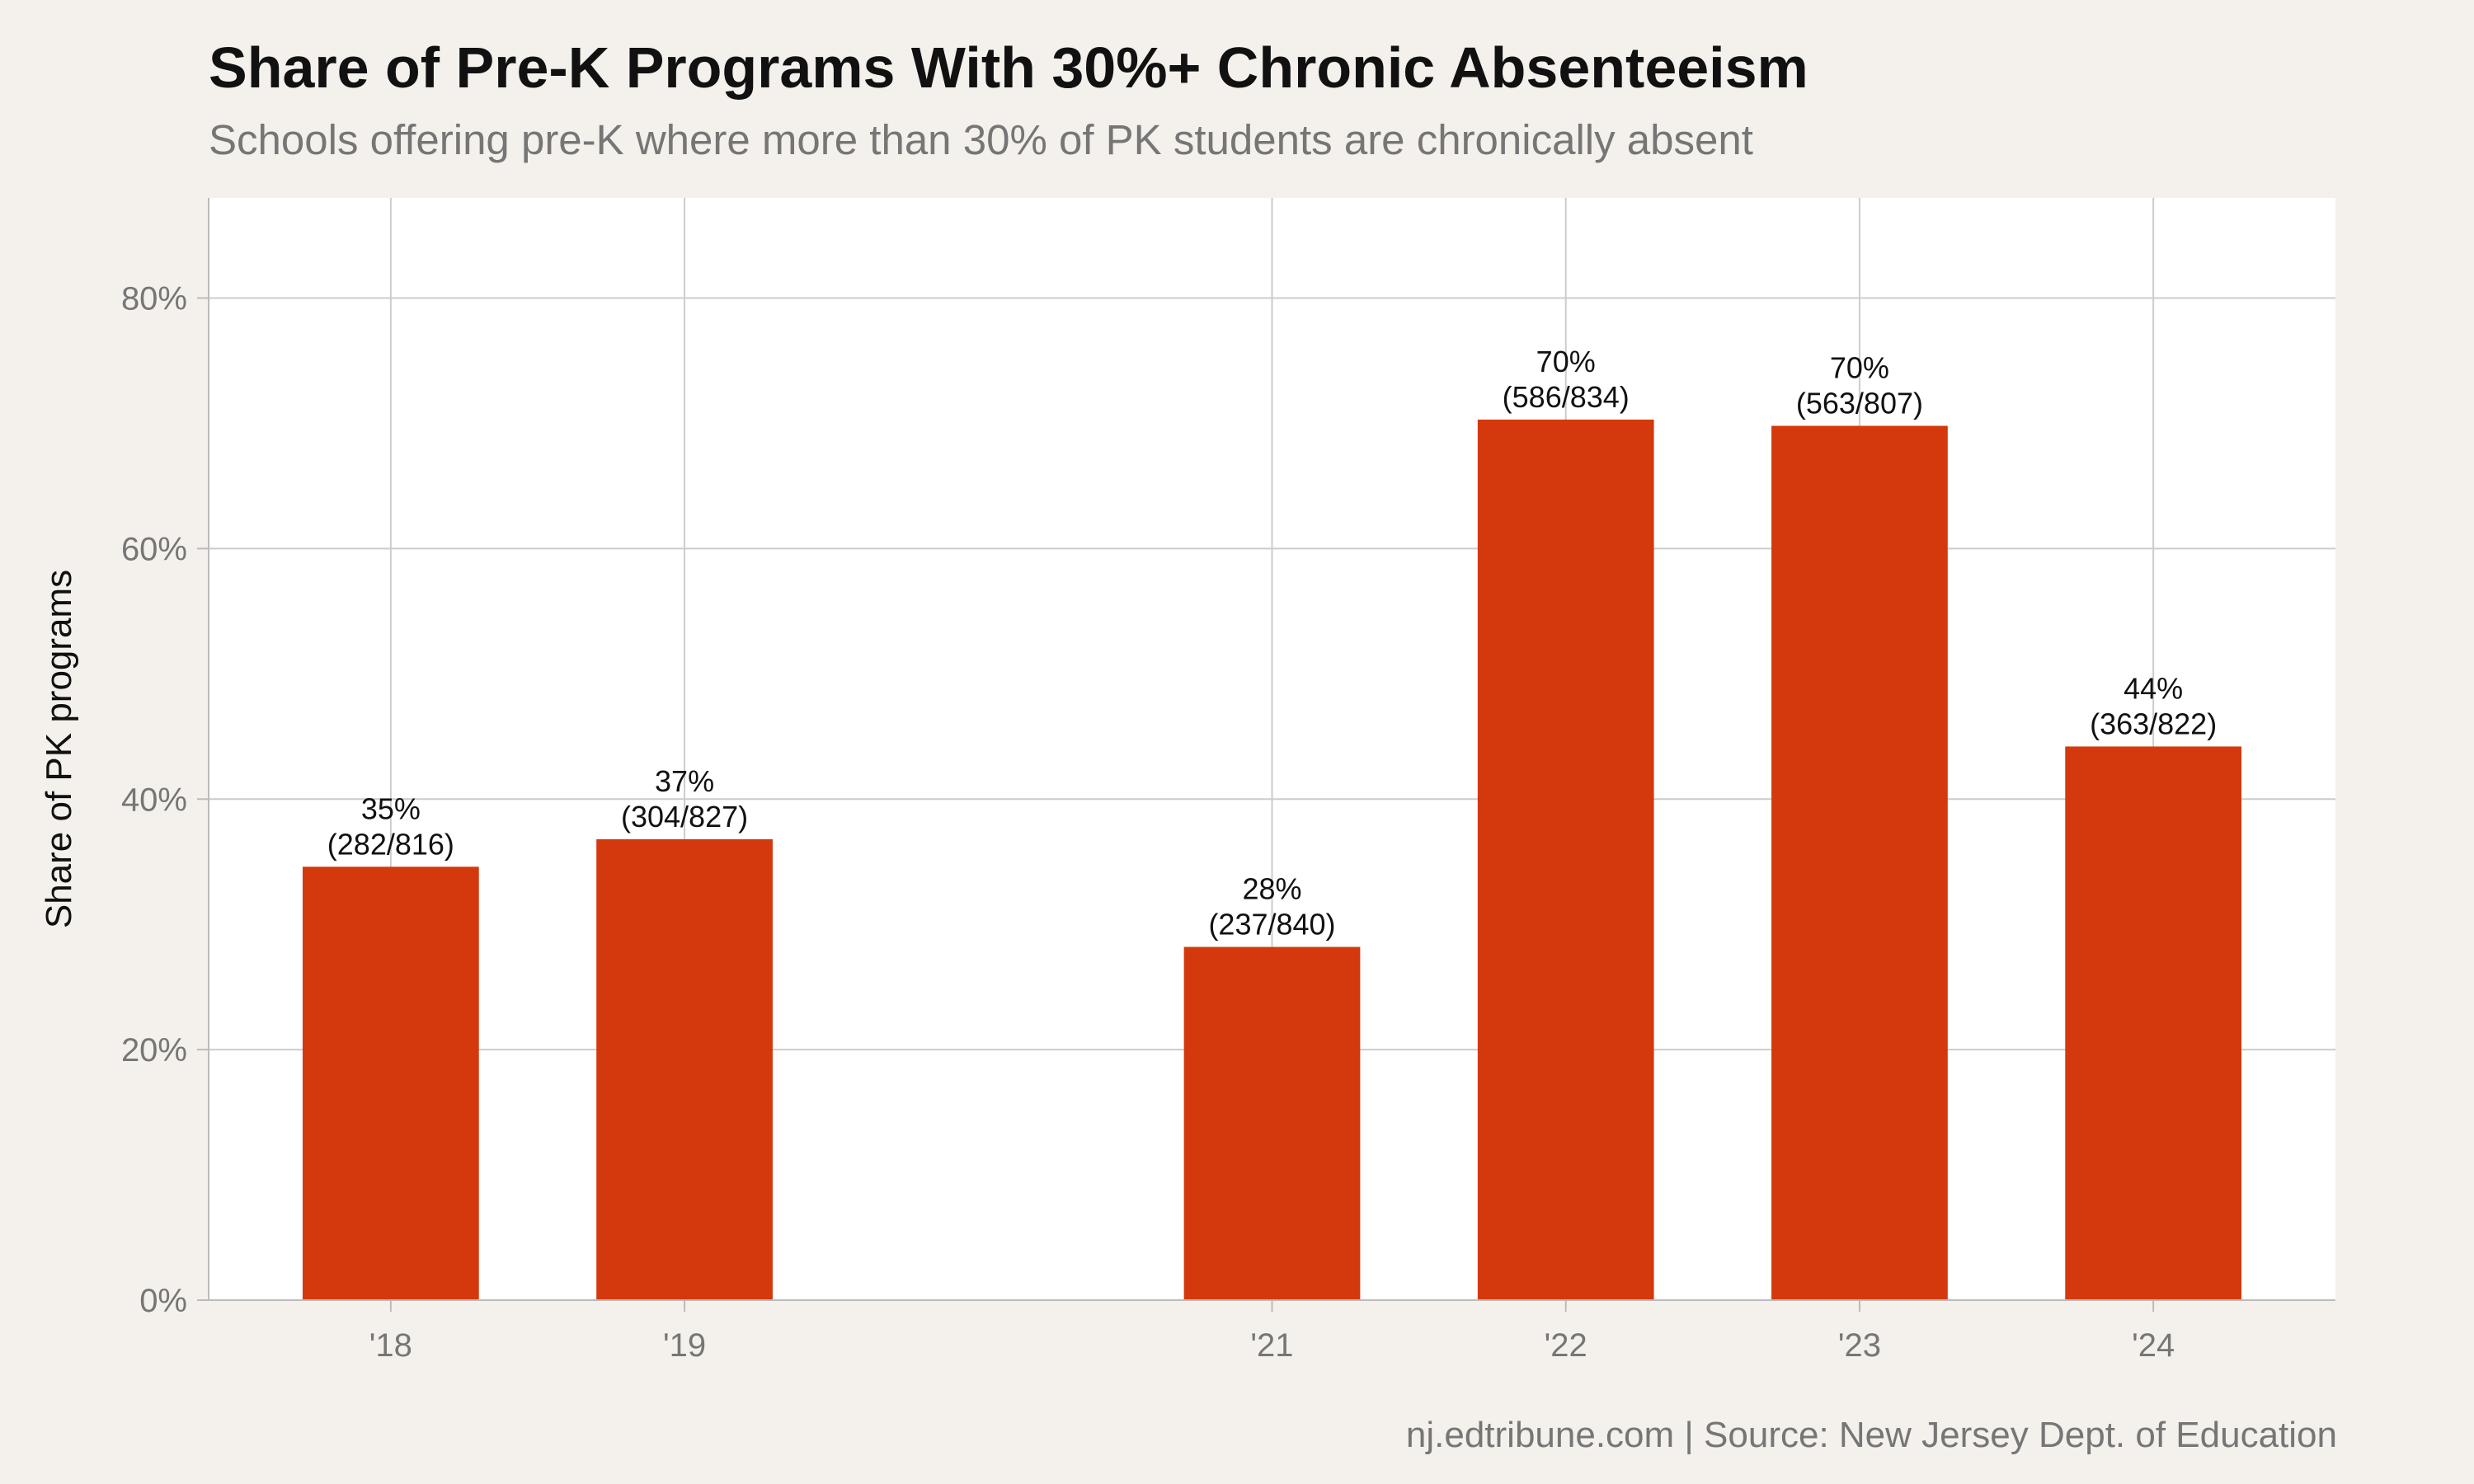 This screenshot has width=2474, height=1484. Describe the element at coordinates (391, 808) in the screenshot. I see `data-label-percent: 35%` at that location.